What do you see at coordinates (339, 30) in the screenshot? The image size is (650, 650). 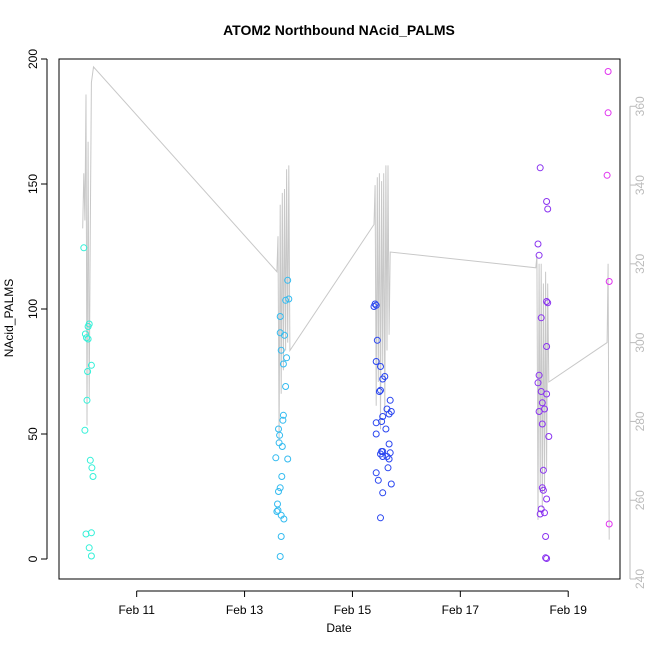 I see `chart-title: ATOM2 Northbound NAcid_PALMS` at bounding box center [339, 30].